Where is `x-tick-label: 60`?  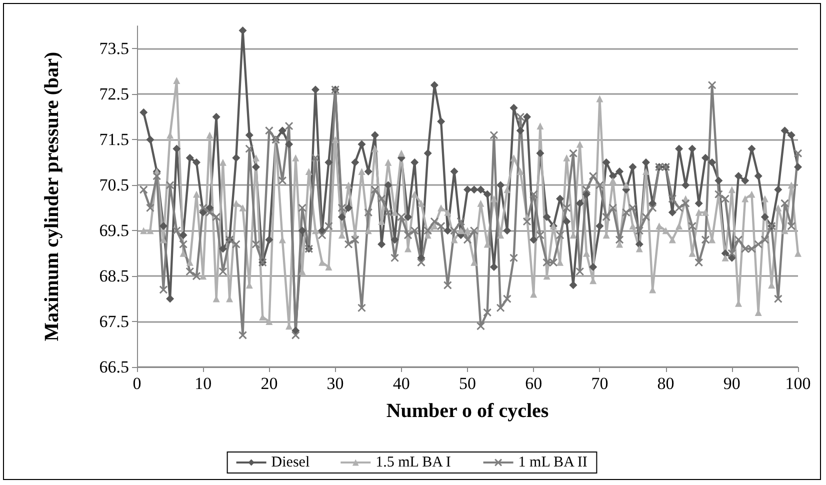 x-tick-label: 60 is located at coordinates (533, 383).